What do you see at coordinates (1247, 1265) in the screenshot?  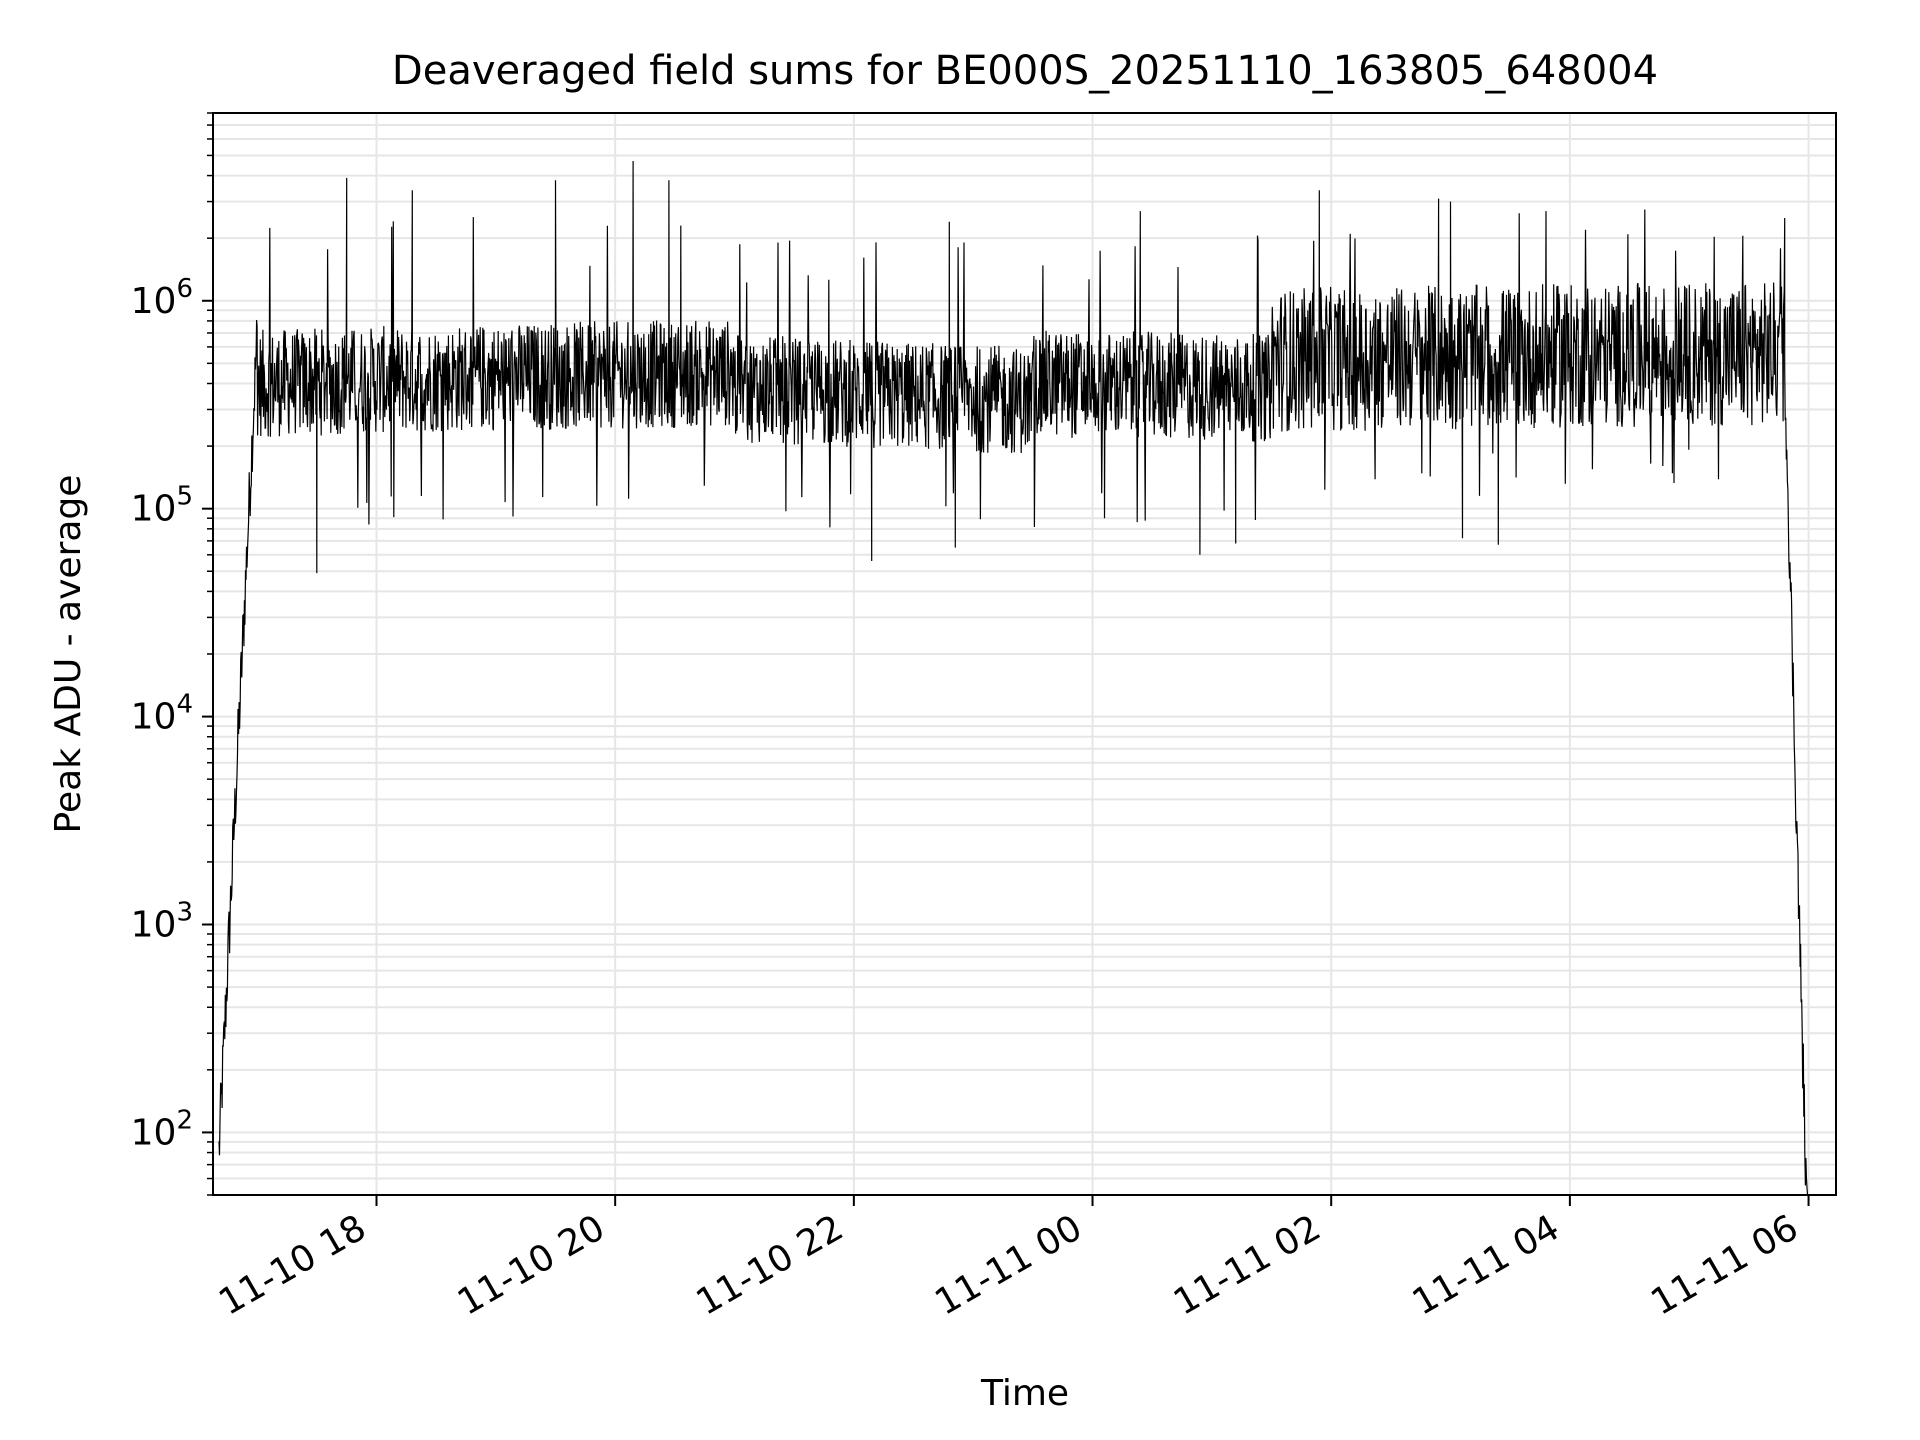 I see `x-tick-label: 11-11 02` at bounding box center [1247, 1265].